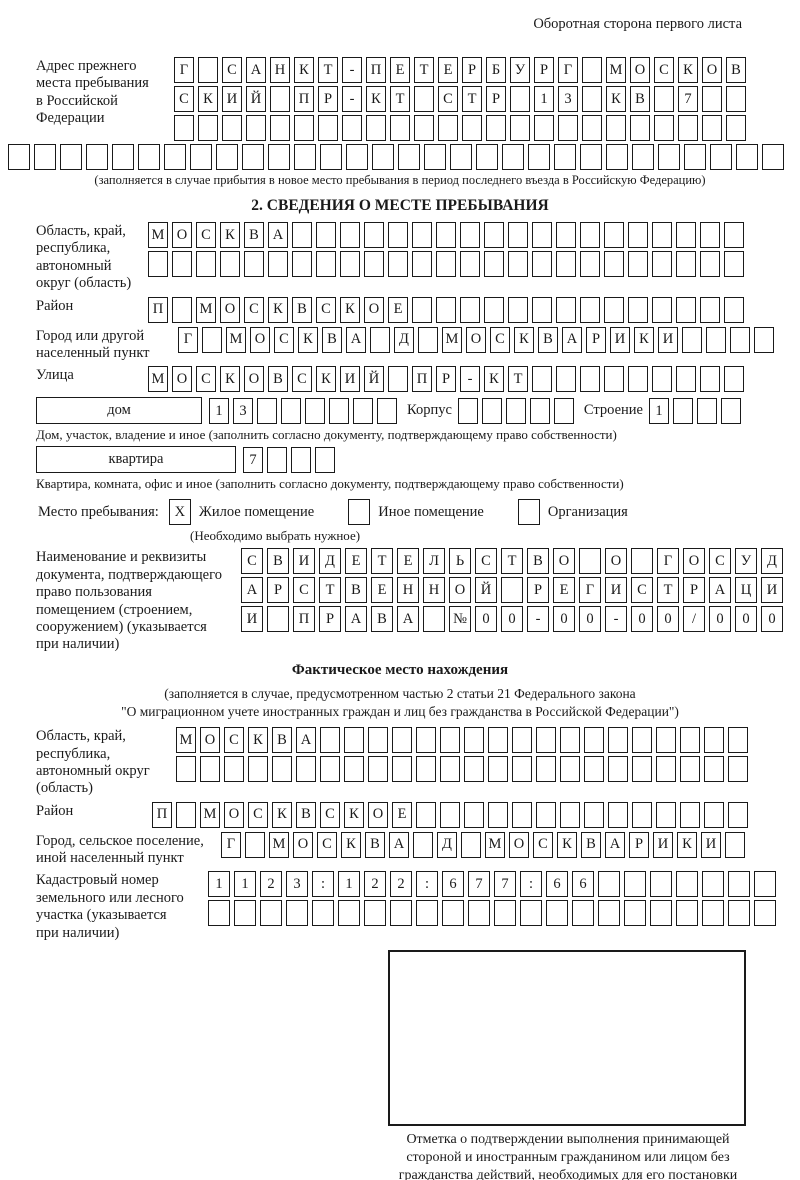 Image resolution: width=800 pixels, height=1180 pixels. I want to click on char-cell: 0, so click(512, 619).